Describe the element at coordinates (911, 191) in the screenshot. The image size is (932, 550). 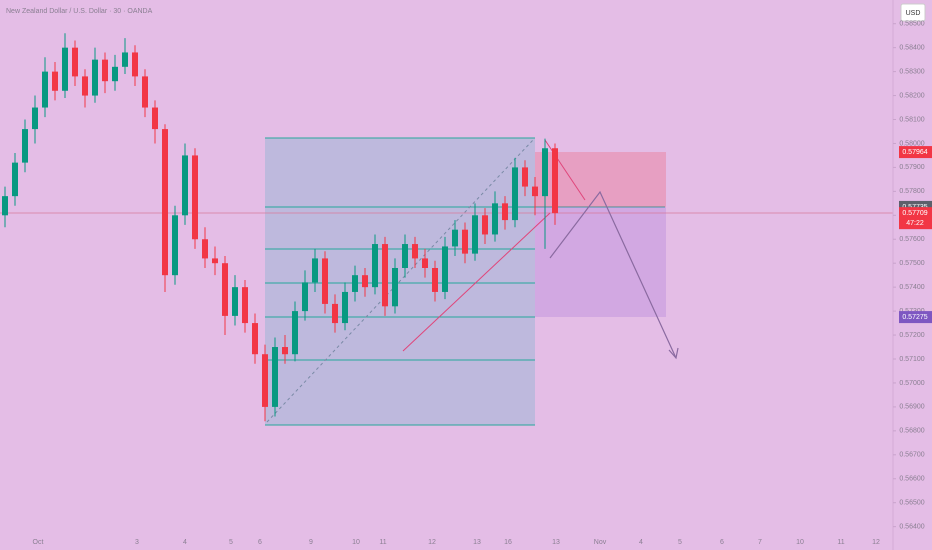
I see `y-tick-label: 0.57800` at that location.